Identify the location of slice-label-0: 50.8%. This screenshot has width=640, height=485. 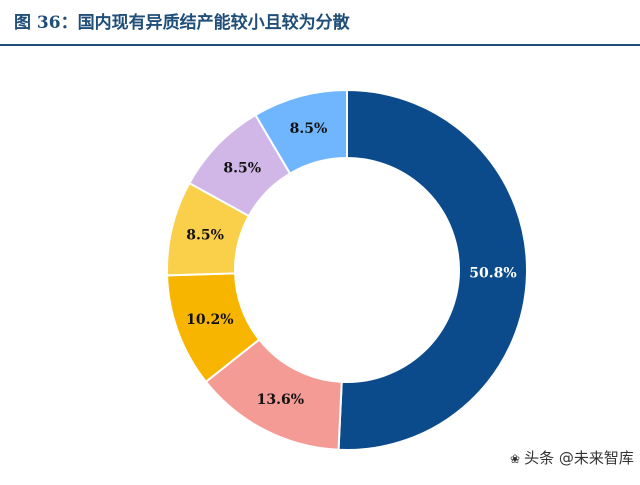
(492, 273).